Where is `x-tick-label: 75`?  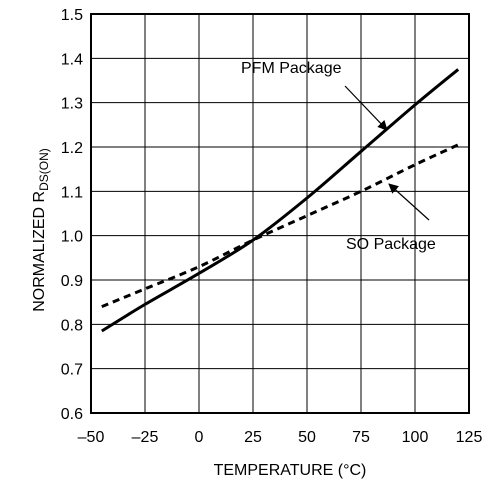
x-tick-label: 75 is located at coordinates (361, 437).